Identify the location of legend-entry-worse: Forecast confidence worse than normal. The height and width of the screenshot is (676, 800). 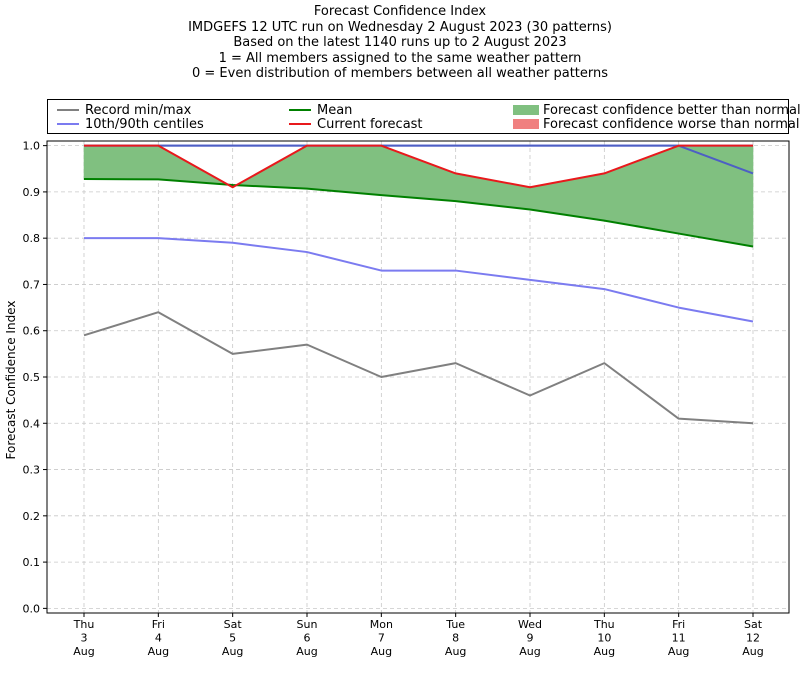
(656, 124).